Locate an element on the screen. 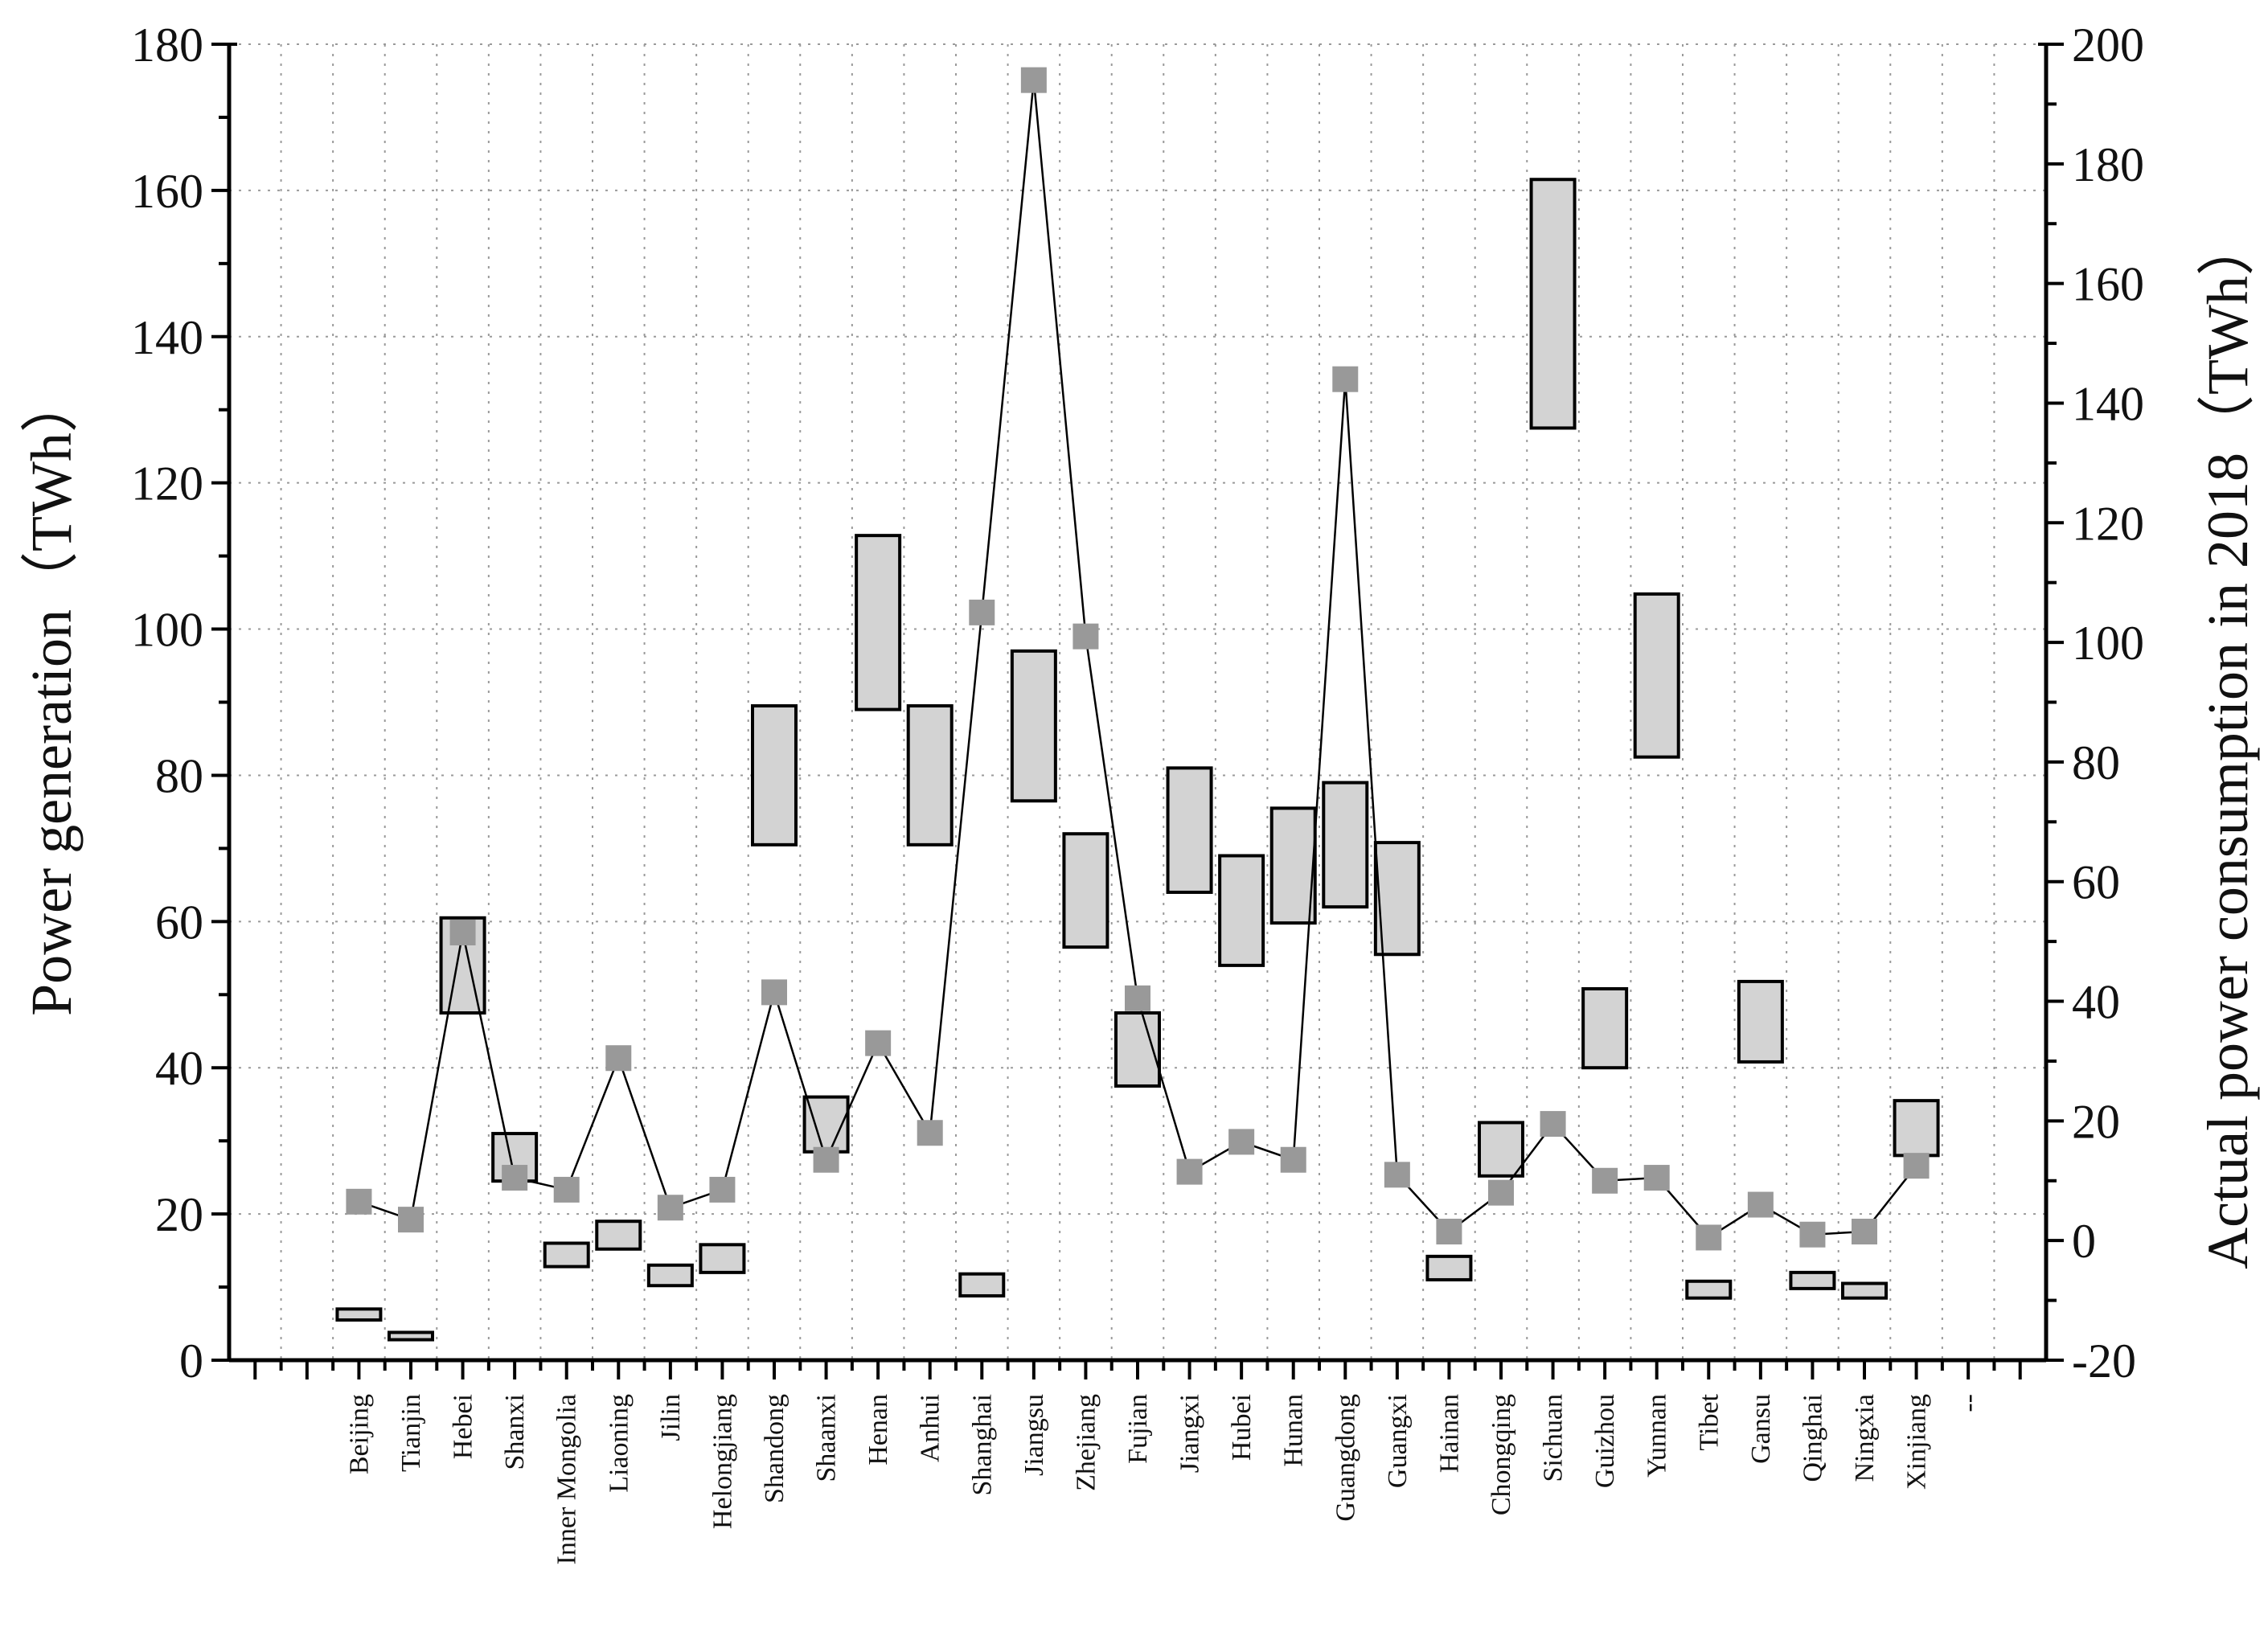 This screenshot has width=2268, height=1652. y-right-tick-label: 40 is located at coordinates (2096, 1002).